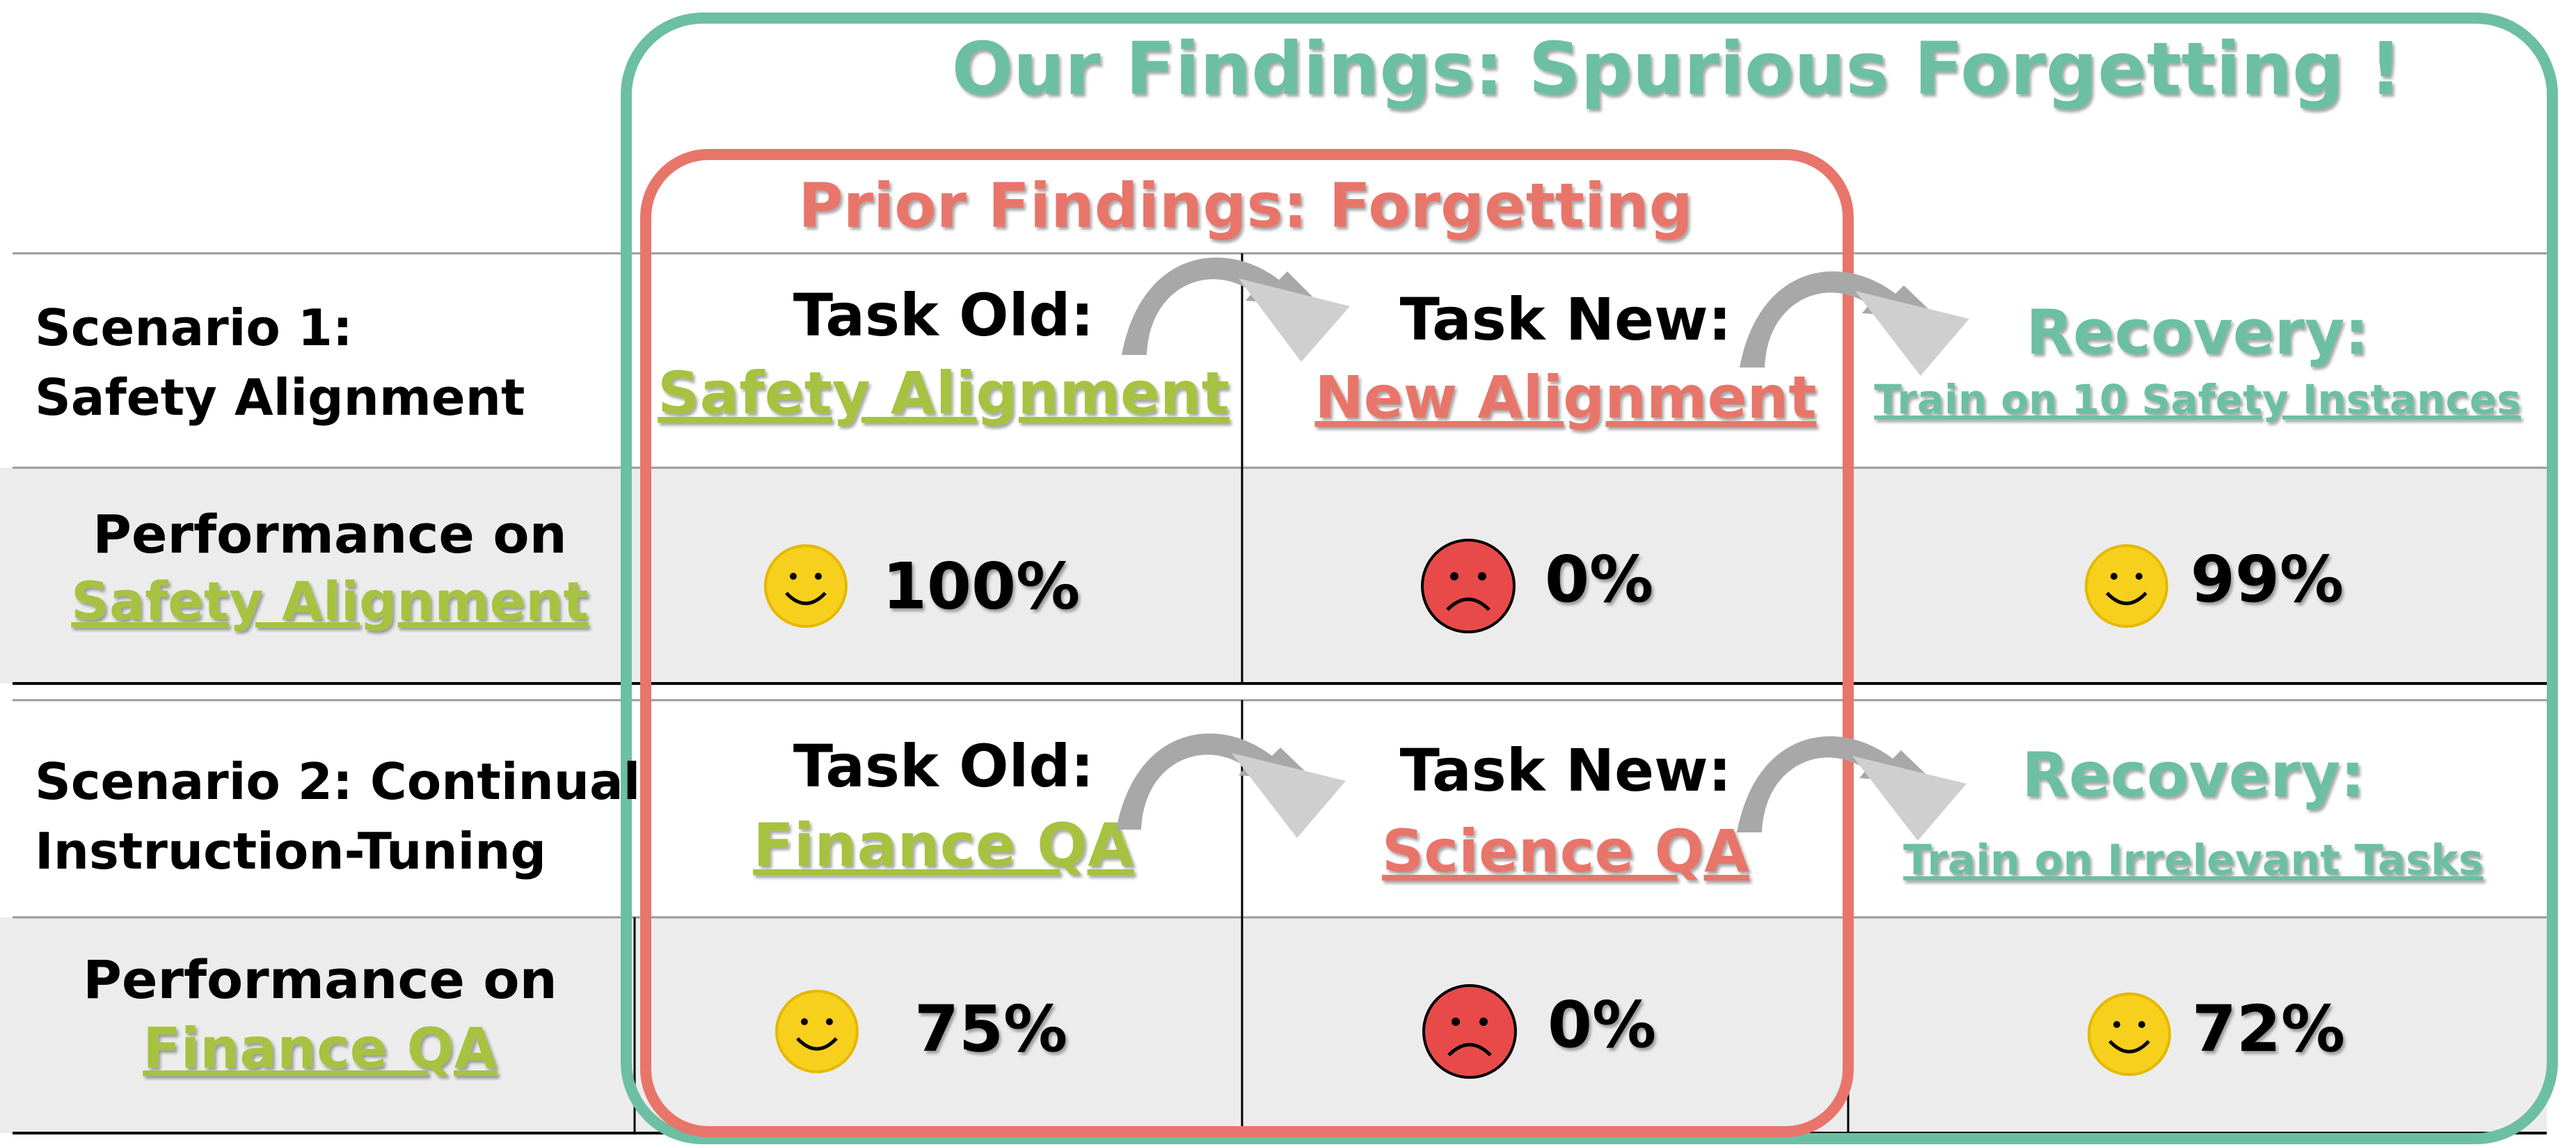  I want to click on scenario2-performance-label-line2: Finance QA, so click(320, 1048).